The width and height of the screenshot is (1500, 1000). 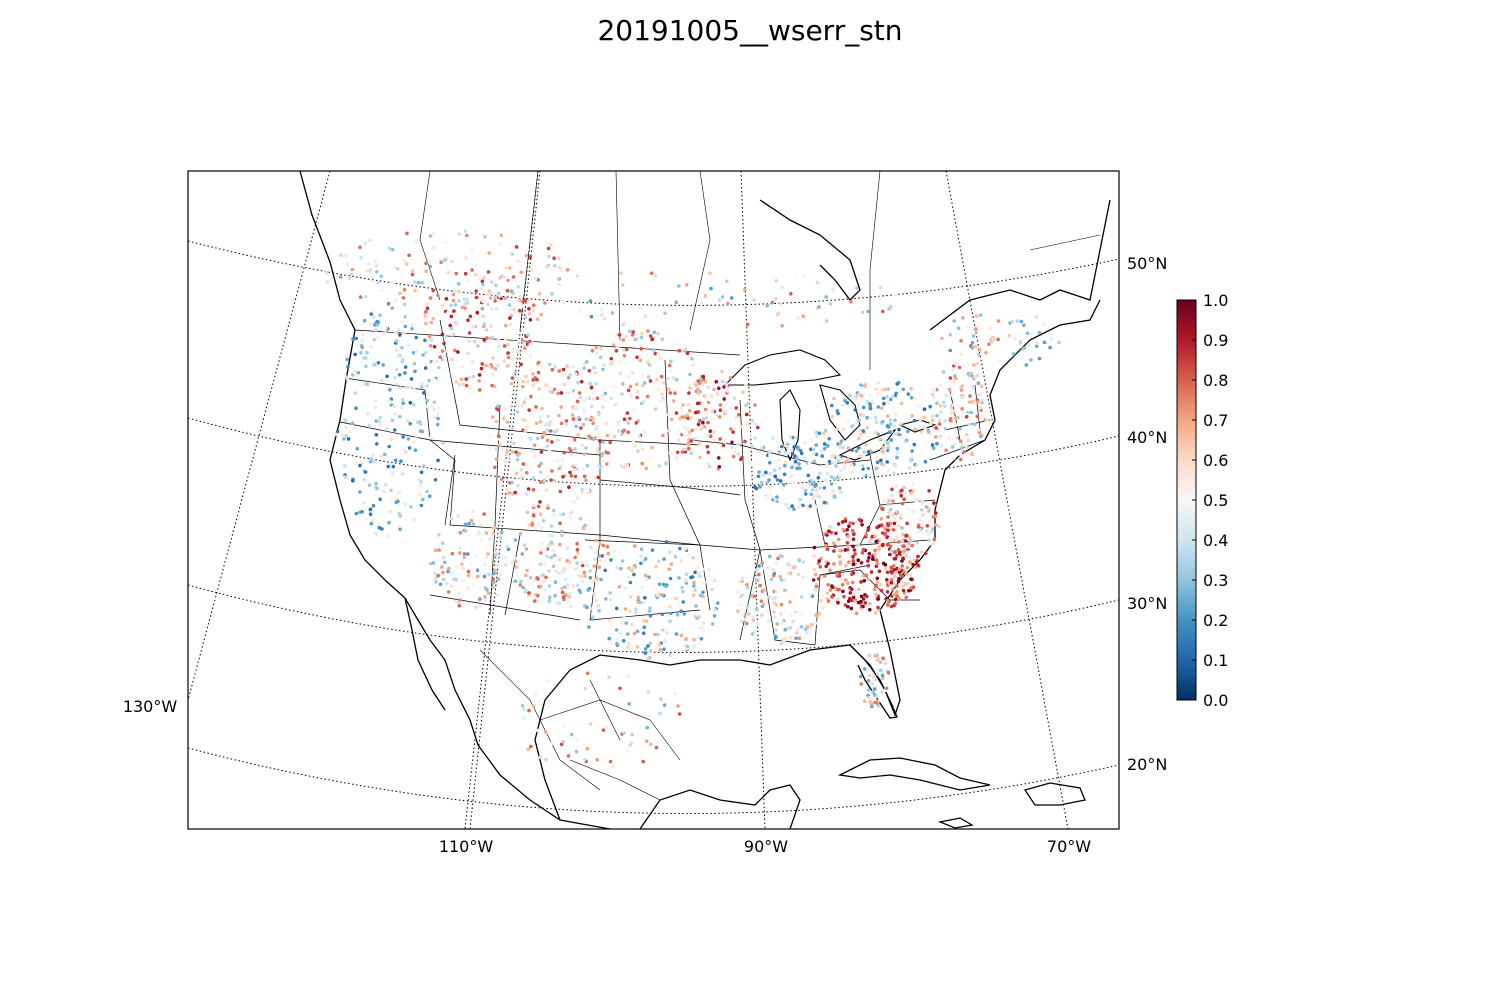 I want to click on colorbar-tick-label: 1.0, so click(x=1215, y=300).